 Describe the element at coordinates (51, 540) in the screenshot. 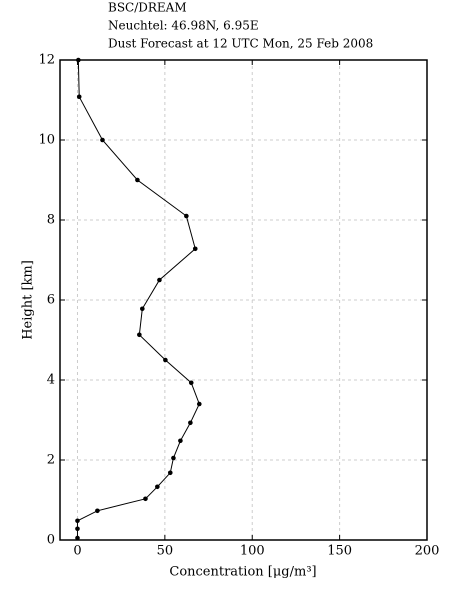

I see `y-tick-label: 0` at that location.